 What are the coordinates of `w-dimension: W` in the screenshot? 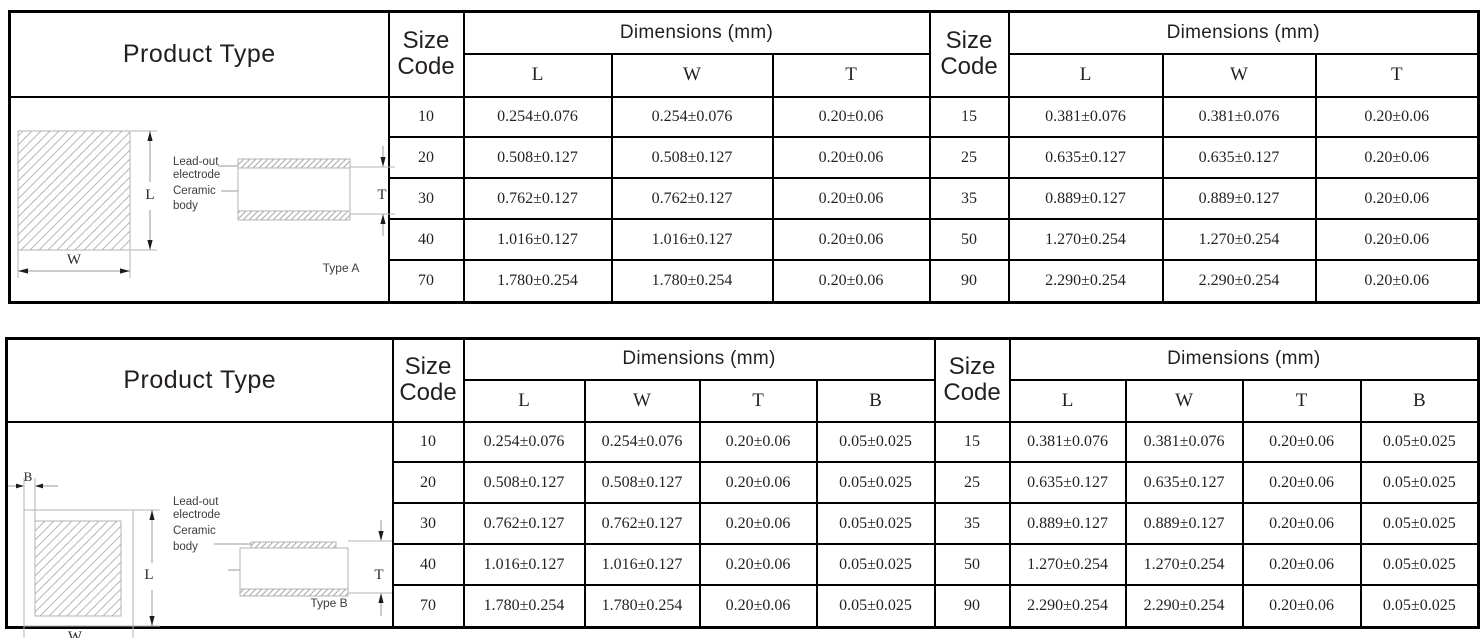 It's located at (74, 263).